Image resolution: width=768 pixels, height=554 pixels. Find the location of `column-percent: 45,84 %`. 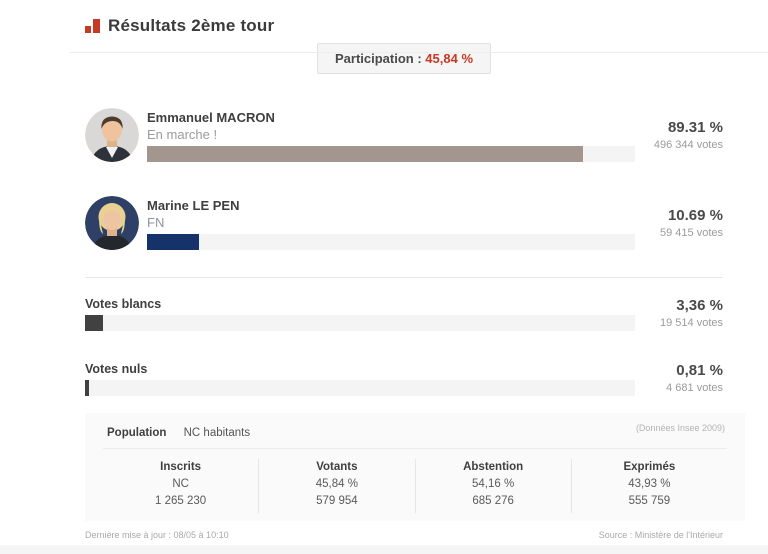

column-percent: 45,84 % is located at coordinates (336, 484).